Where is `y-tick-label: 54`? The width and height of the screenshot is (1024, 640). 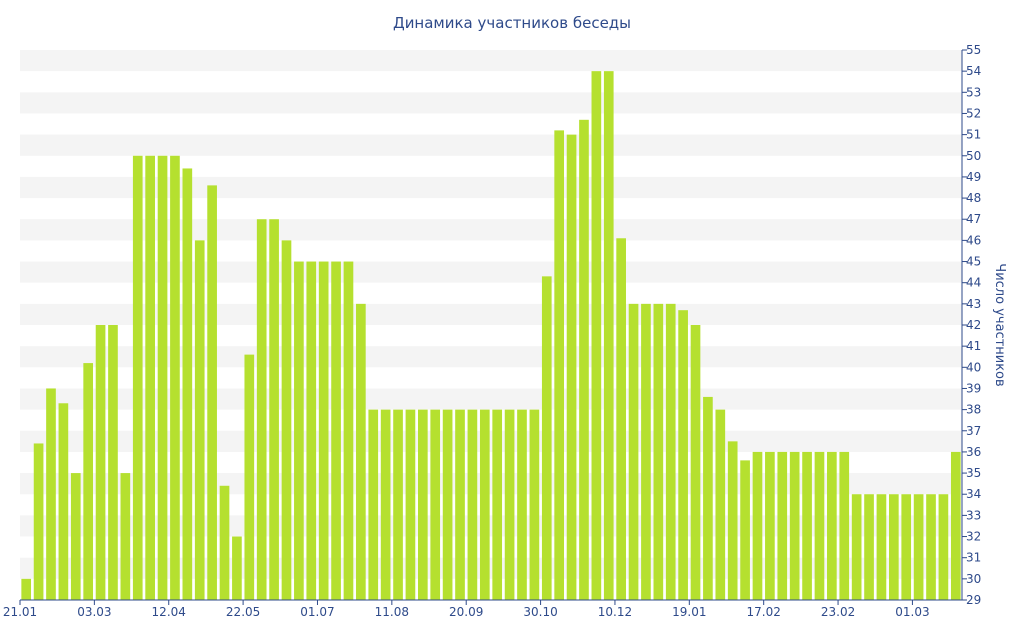
y-tick-label: 54 is located at coordinates (973, 71).